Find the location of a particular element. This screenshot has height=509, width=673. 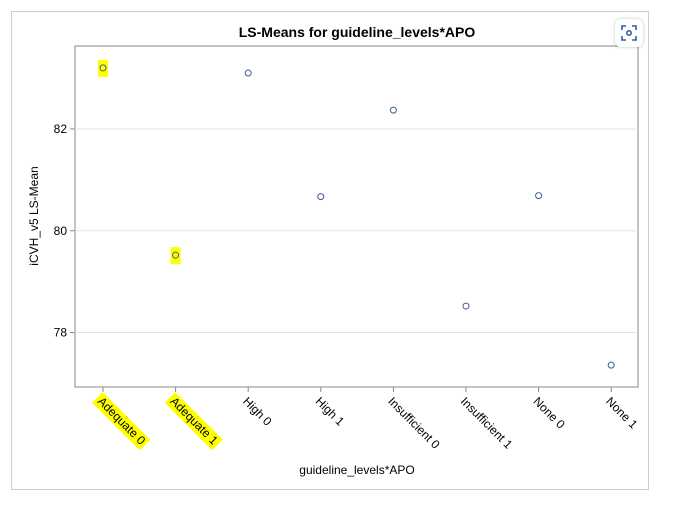

y-axis-label: iCVH_v5 LS-Mean is located at coordinates (34, 215).